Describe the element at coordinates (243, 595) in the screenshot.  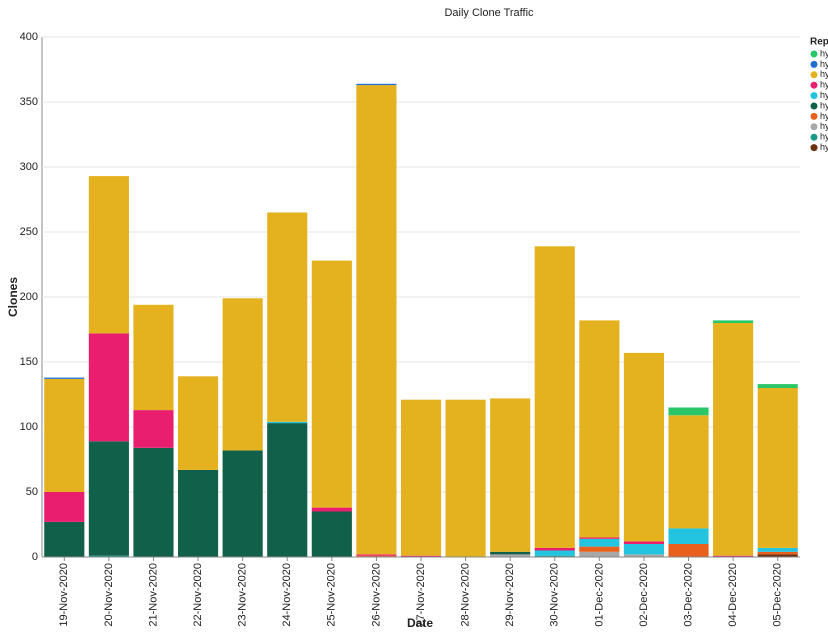
I see `x-tick-label: 23-Nov-2020` at that location.